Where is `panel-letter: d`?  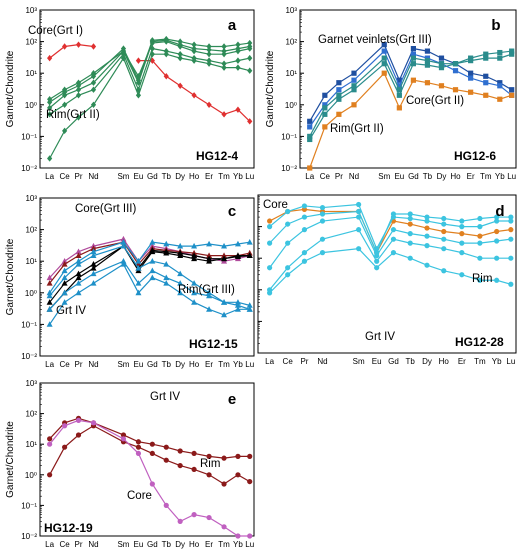 panel-letter: d is located at coordinates (499, 211).